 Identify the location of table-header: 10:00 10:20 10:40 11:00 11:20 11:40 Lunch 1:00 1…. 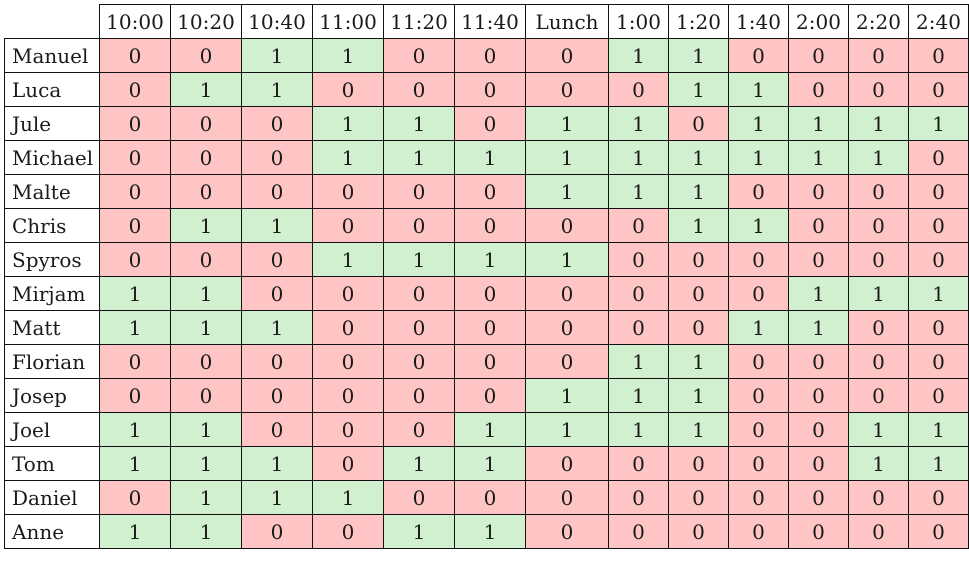
(486, 21).